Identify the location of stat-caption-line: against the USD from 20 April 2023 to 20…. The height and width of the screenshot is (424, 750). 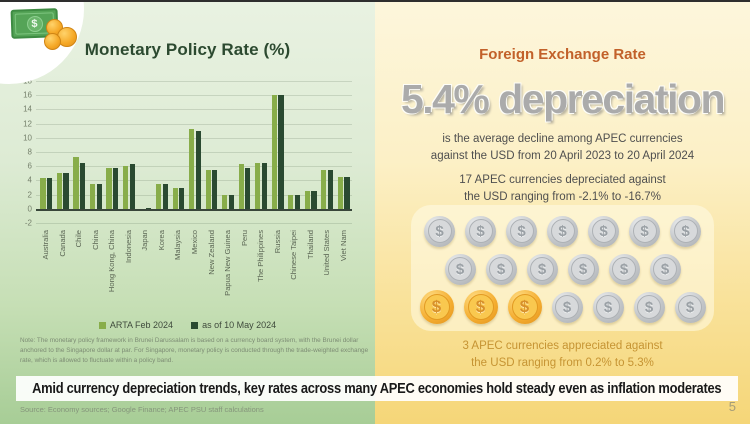
(562, 155).